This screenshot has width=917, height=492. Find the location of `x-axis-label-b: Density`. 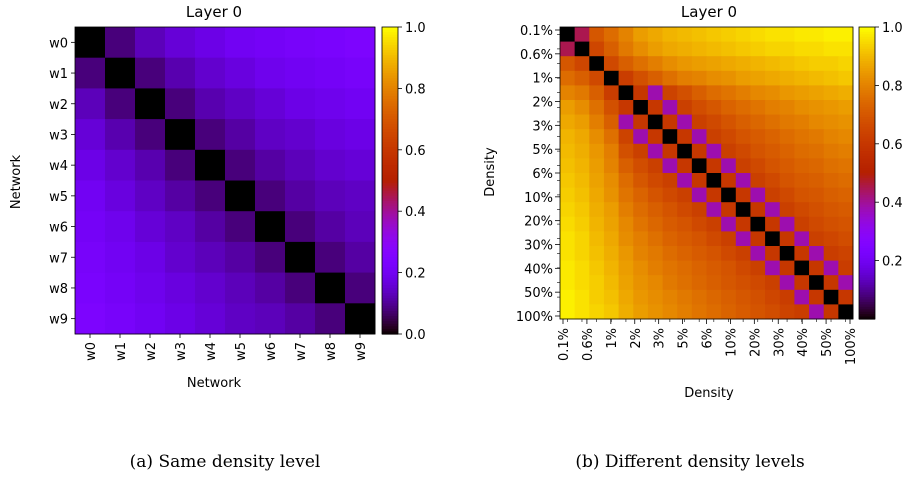

x-axis-label-b: Density is located at coordinates (709, 393).